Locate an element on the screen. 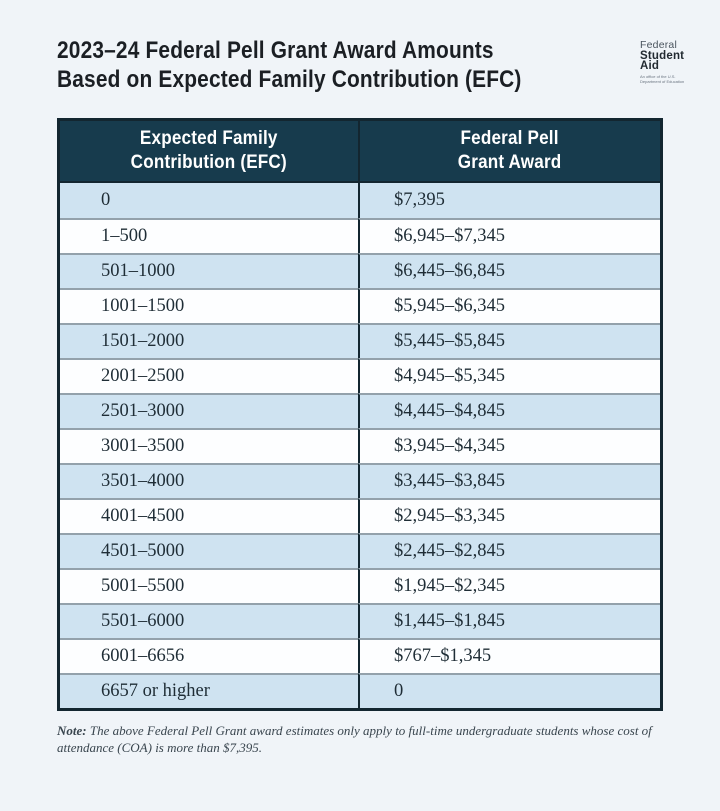 Image resolution: width=720 pixels, height=811 pixels. efc-cell: 4001–4500 is located at coordinates (209, 515).